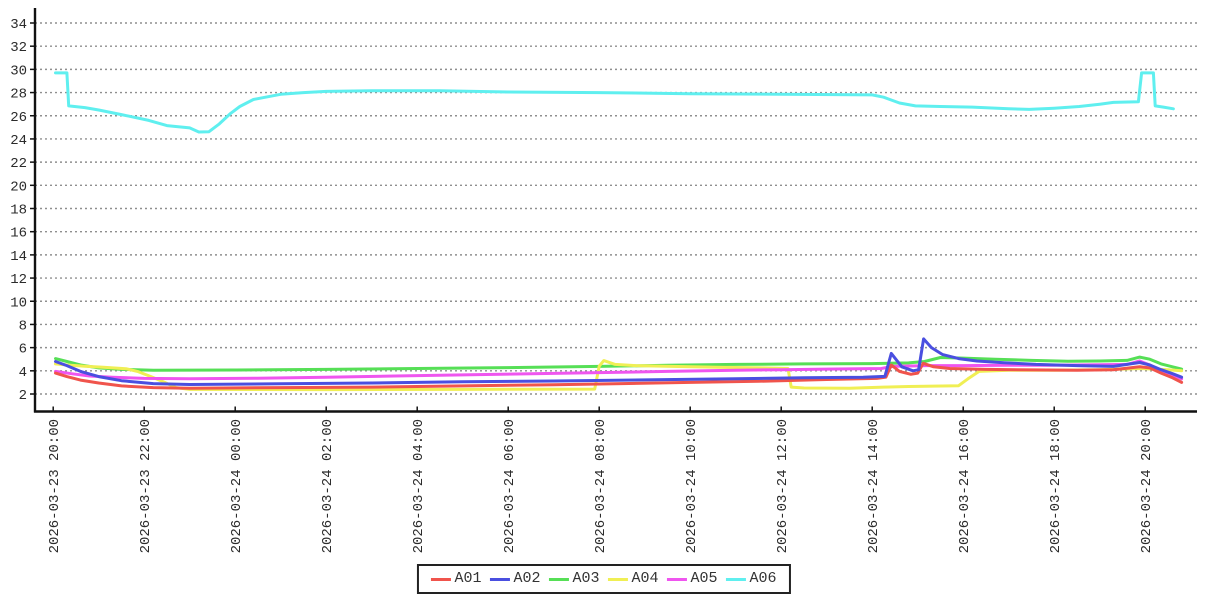  I want to click on x-tick-label: 2026-03-24 02:00, so click(328, 486).